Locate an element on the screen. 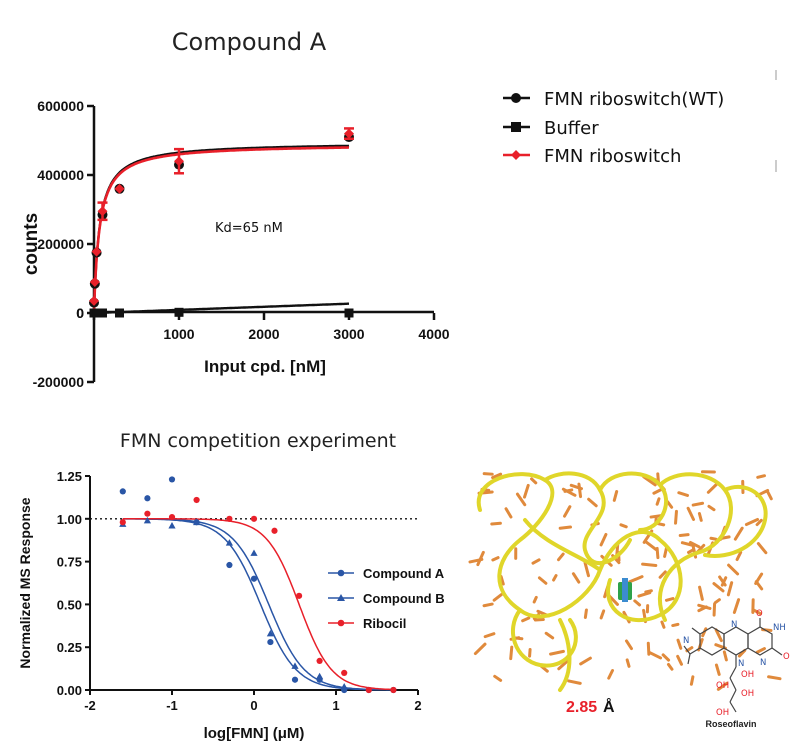 The height and width of the screenshot is (750, 800). competition-y-label: Normalized MS Response is located at coordinates (25, 582).